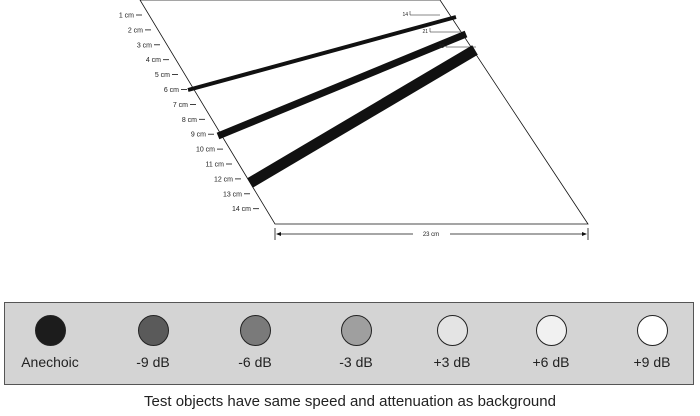 The height and width of the screenshot is (416, 700). I want to click on legend-item: +3 dB, so click(452, 342).